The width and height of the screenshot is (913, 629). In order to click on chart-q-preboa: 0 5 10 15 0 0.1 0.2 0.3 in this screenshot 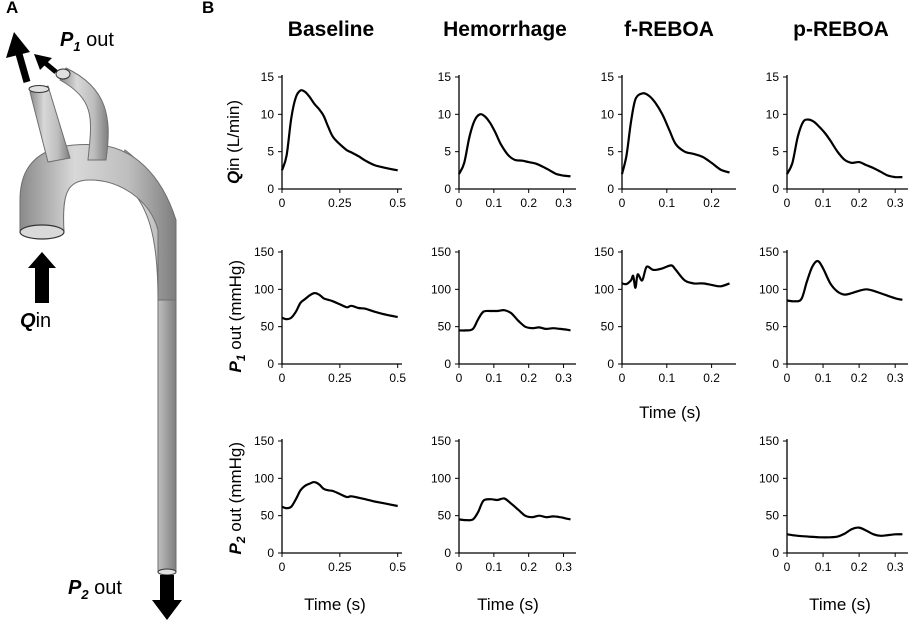, I will do `click(837, 140)`.